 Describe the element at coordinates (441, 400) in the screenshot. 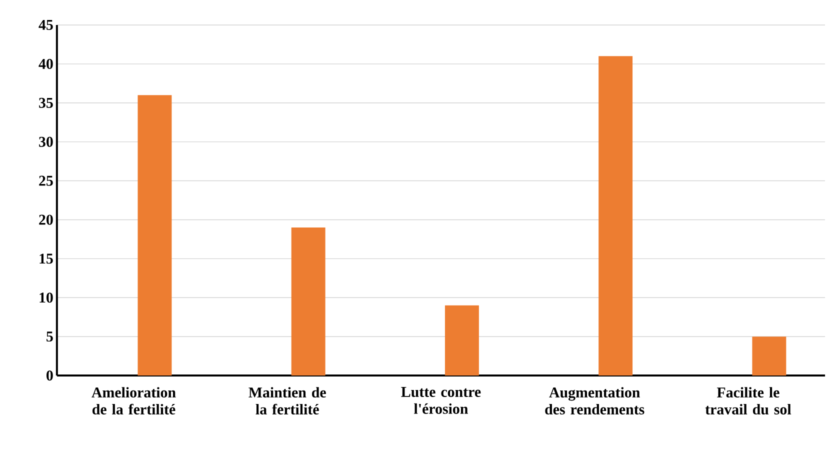

I see `x-tick-label: Lutte contre l'érosion` at that location.